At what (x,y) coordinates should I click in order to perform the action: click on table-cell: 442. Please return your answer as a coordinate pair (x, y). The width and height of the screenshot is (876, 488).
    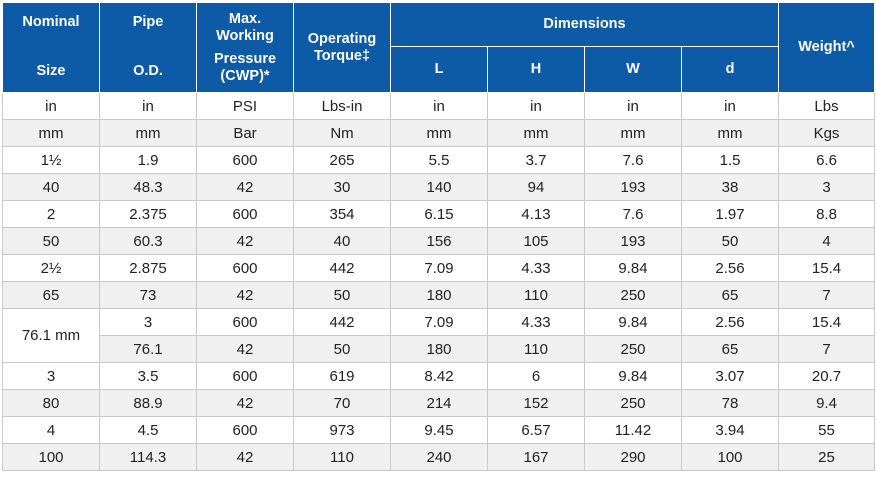
    Looking at the image, I should click on (342, 268).